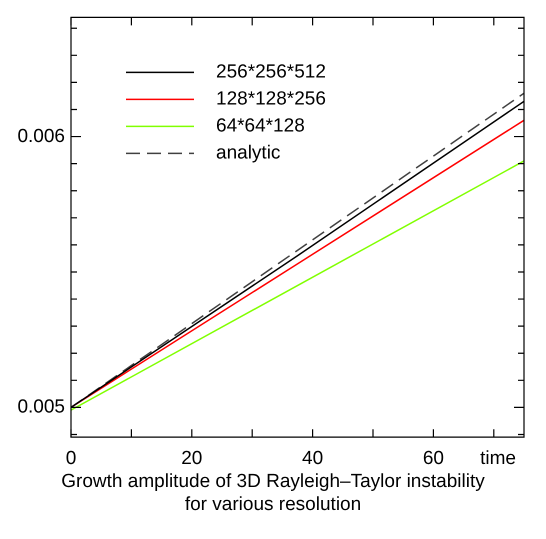 This screenshot has height=539, width=546. Describe the element at coordinates (41, 136) in the screenshot. I see `y-tick-label: 0.006` at that location.